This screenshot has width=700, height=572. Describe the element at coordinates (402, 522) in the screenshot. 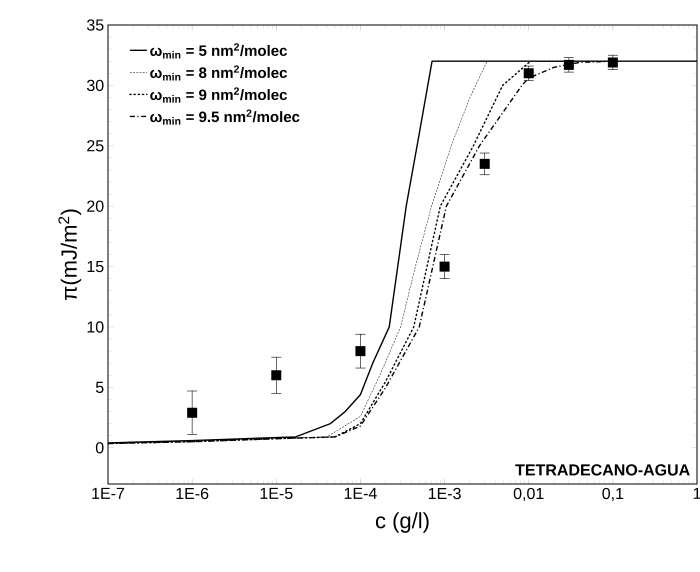

I see `x-axis-title: c (g/l)` at that location.